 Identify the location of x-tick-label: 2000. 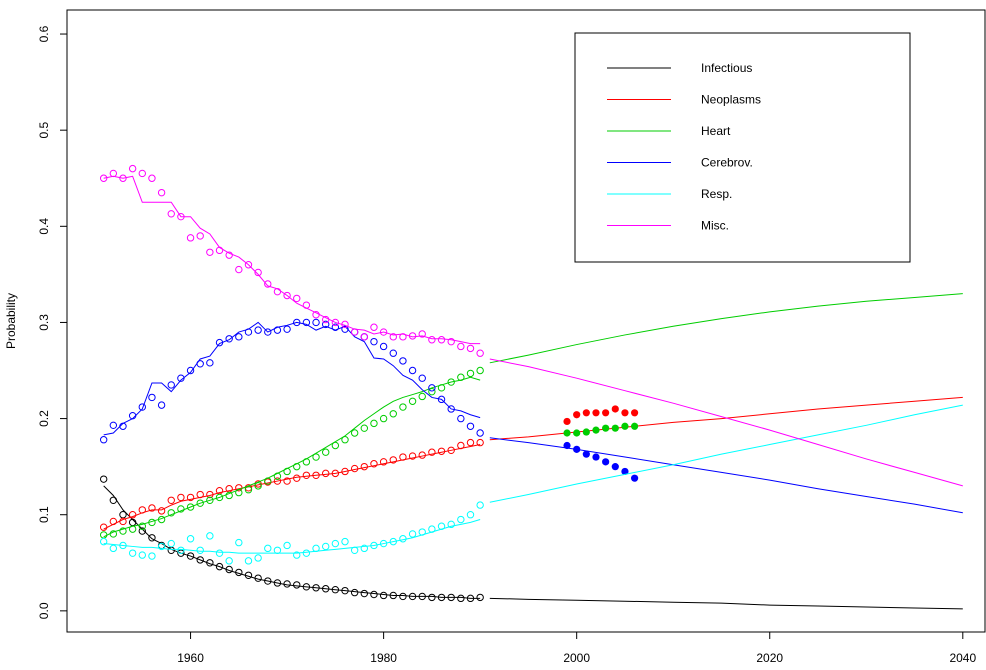
(576, 658).